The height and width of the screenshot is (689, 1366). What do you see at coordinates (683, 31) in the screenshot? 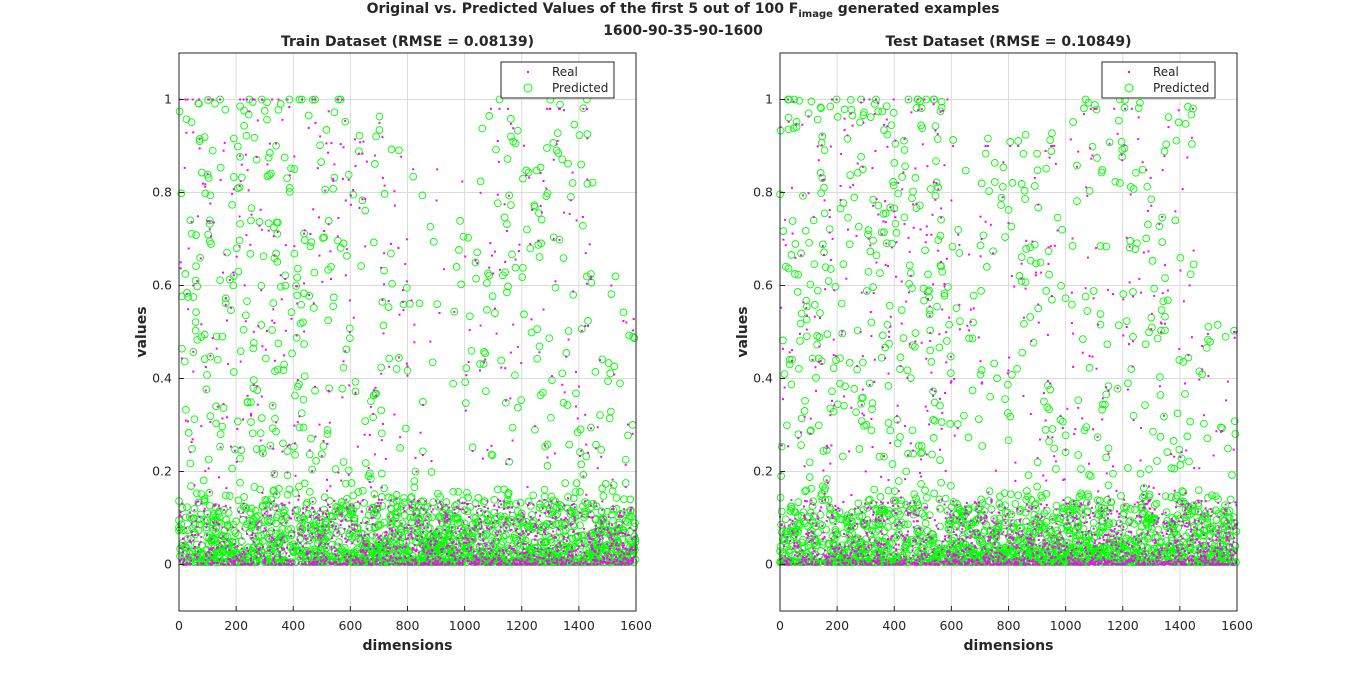
I see `figure-subtitle: 1600-90-35-90-1600` at bounding box center [683, 31].